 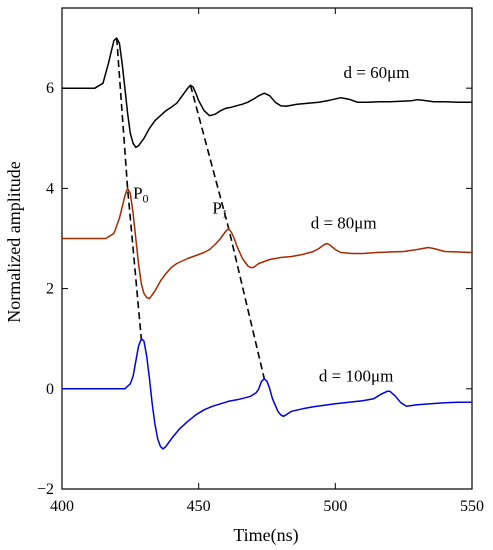 What do you see at coordinates (50, 289) in the screenshot?
I see `y-tick-label: 2` at bounding box center [50, 289].